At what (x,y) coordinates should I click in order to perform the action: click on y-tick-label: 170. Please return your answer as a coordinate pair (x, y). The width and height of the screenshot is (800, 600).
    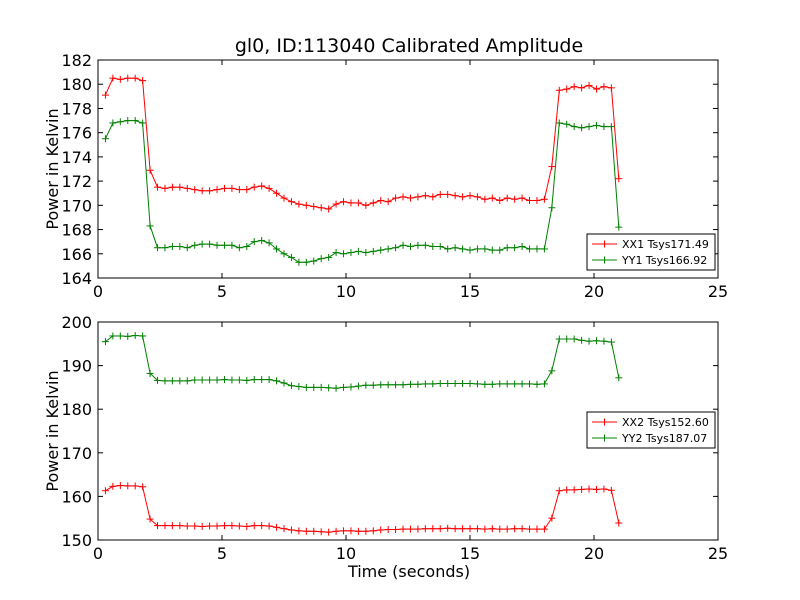
    Looking at the image, I should click on (76, 205).